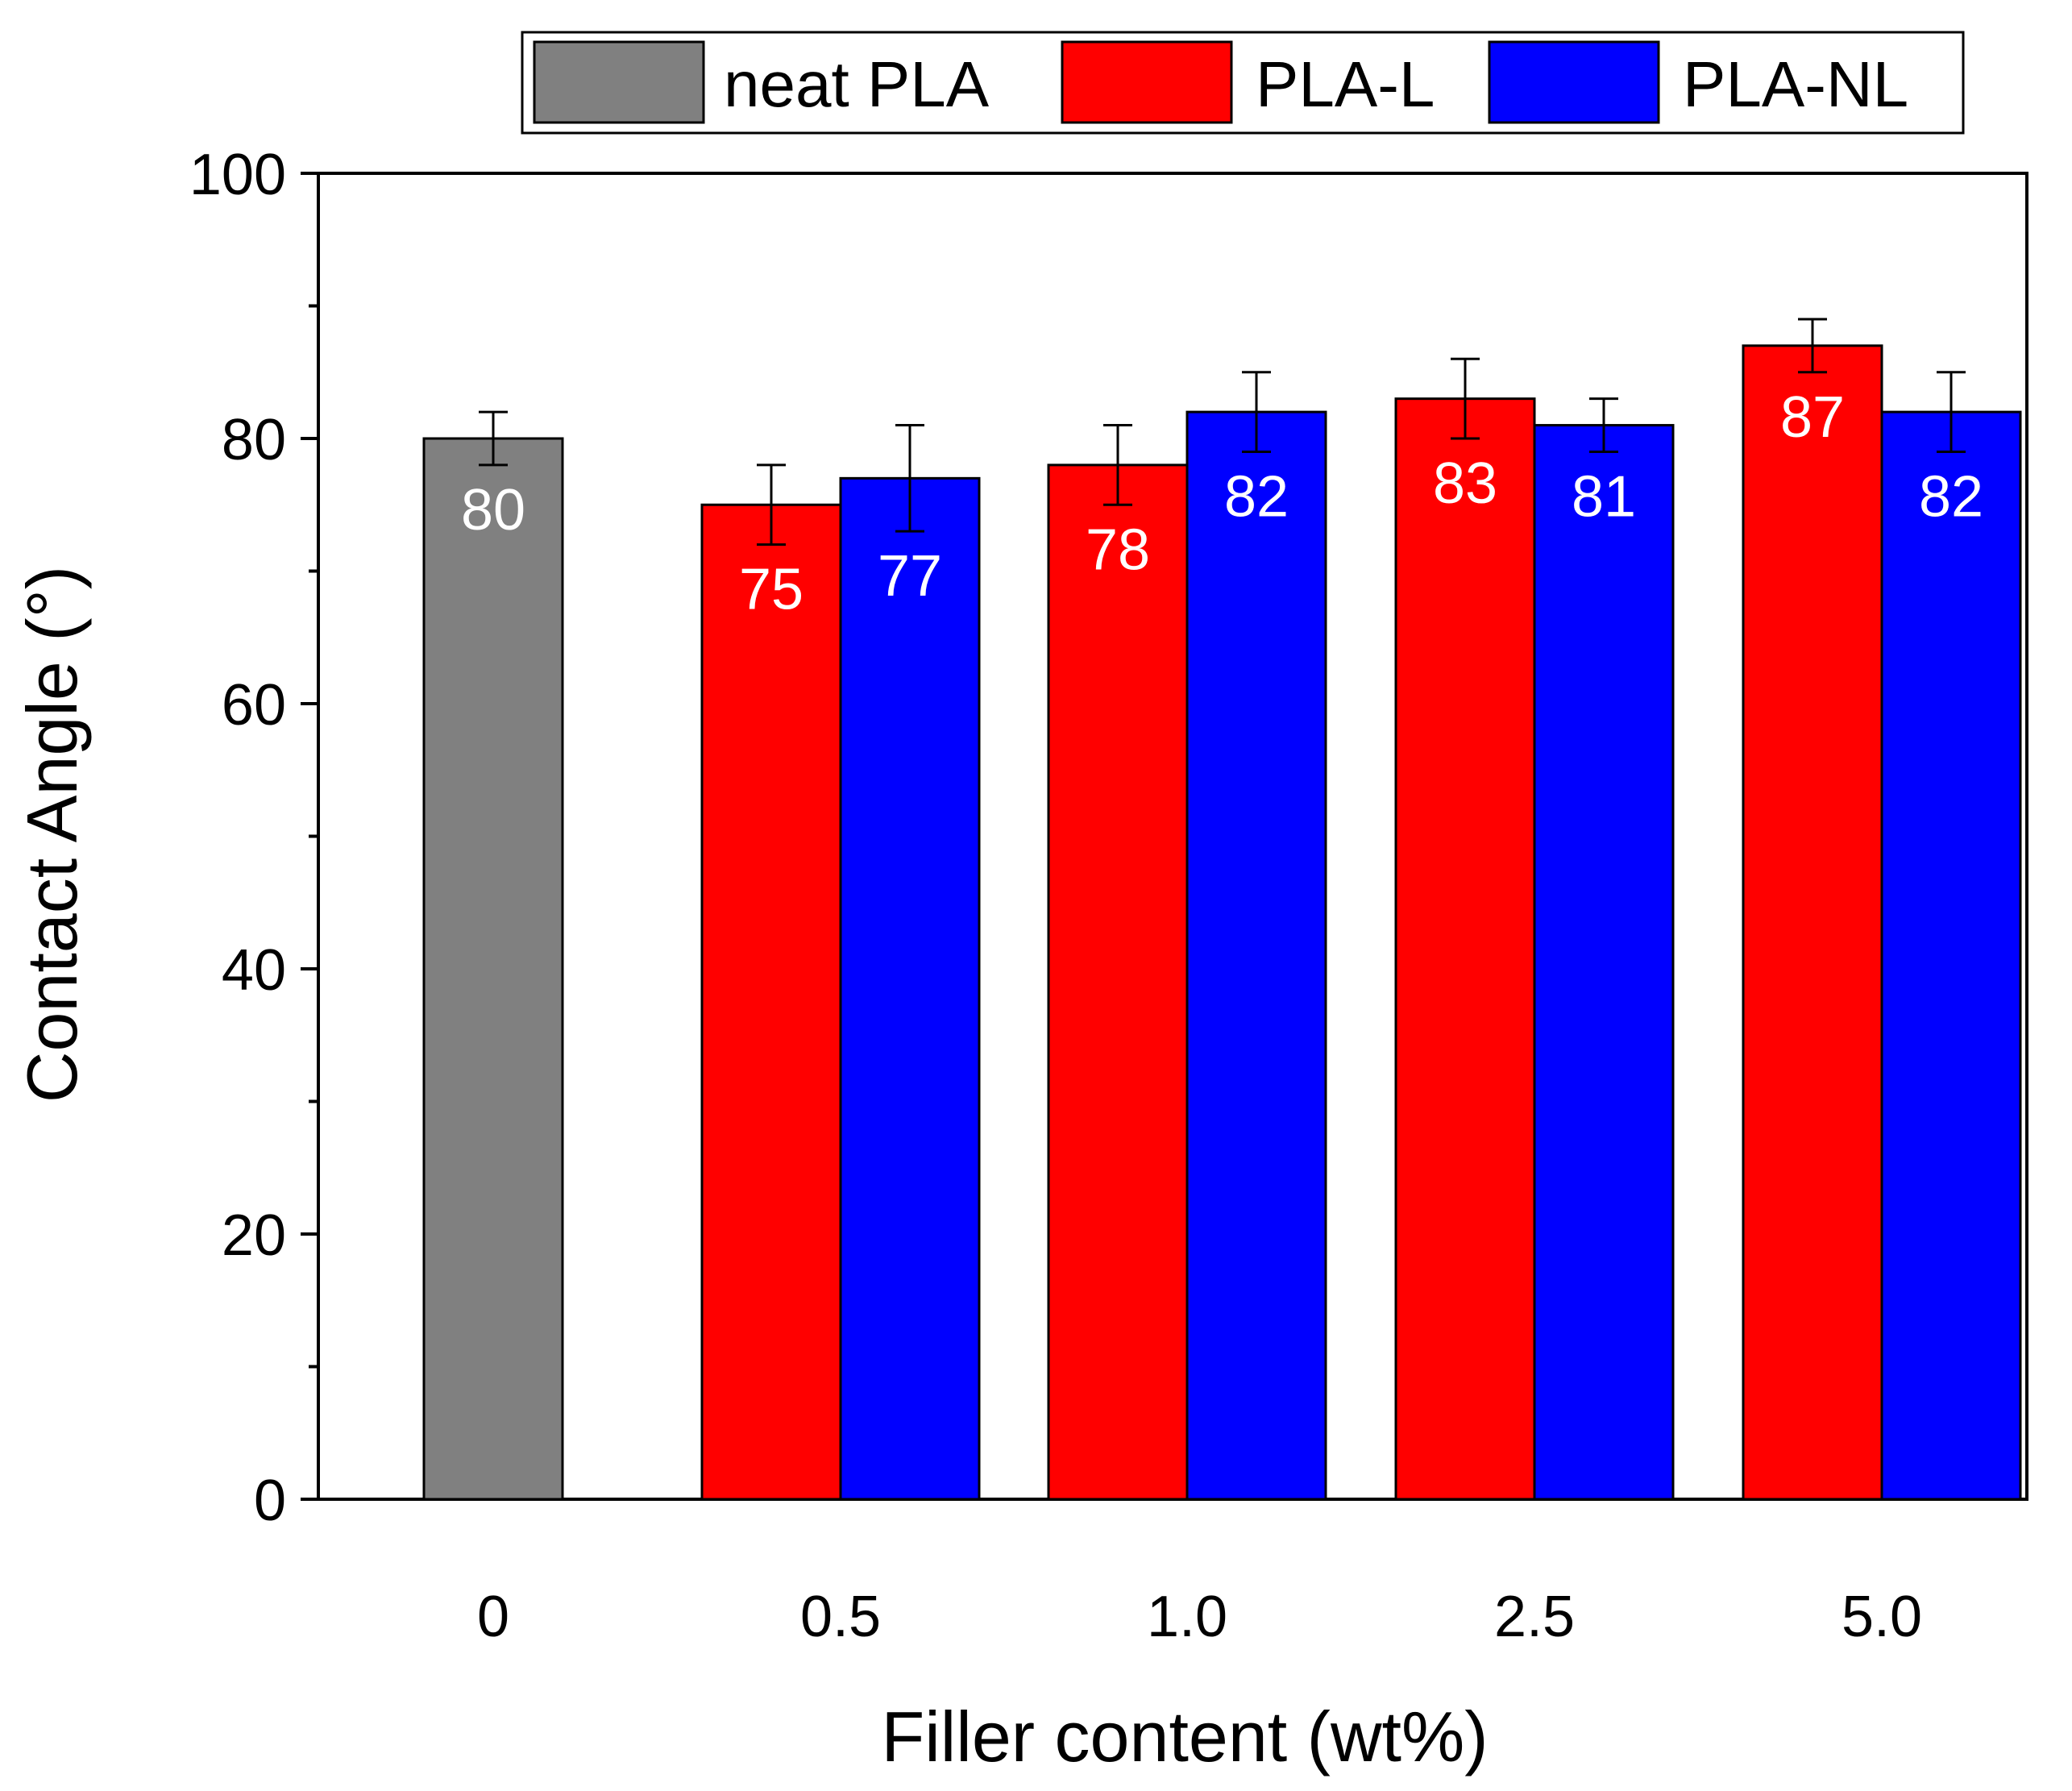 Image resolution: width=2072 pixels, height=1791 pixels. Describe the element at coordinates (1534, 1617) in the screenshot. I see `x-tick-label: 2.5` at that location.